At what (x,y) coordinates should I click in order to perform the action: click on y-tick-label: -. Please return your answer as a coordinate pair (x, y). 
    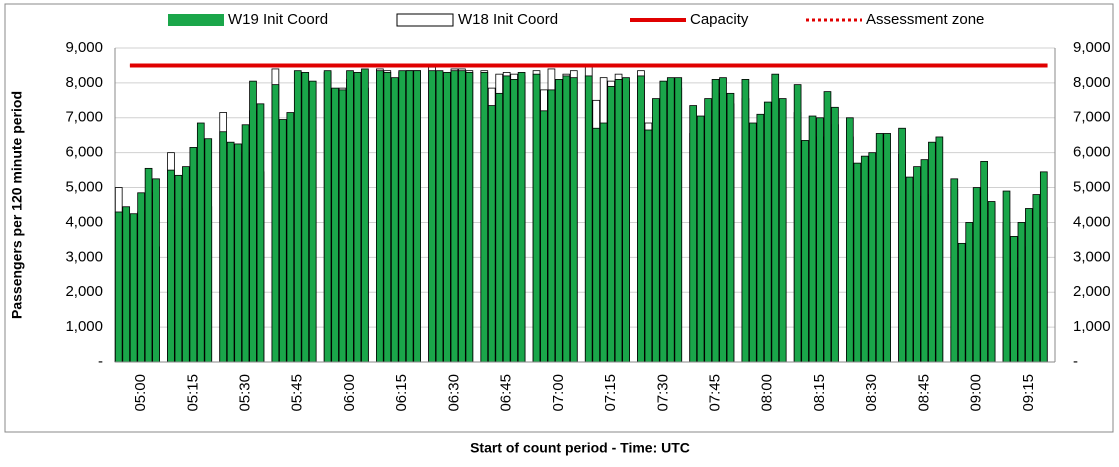
    Looking at the image, I should click on (100, 361).